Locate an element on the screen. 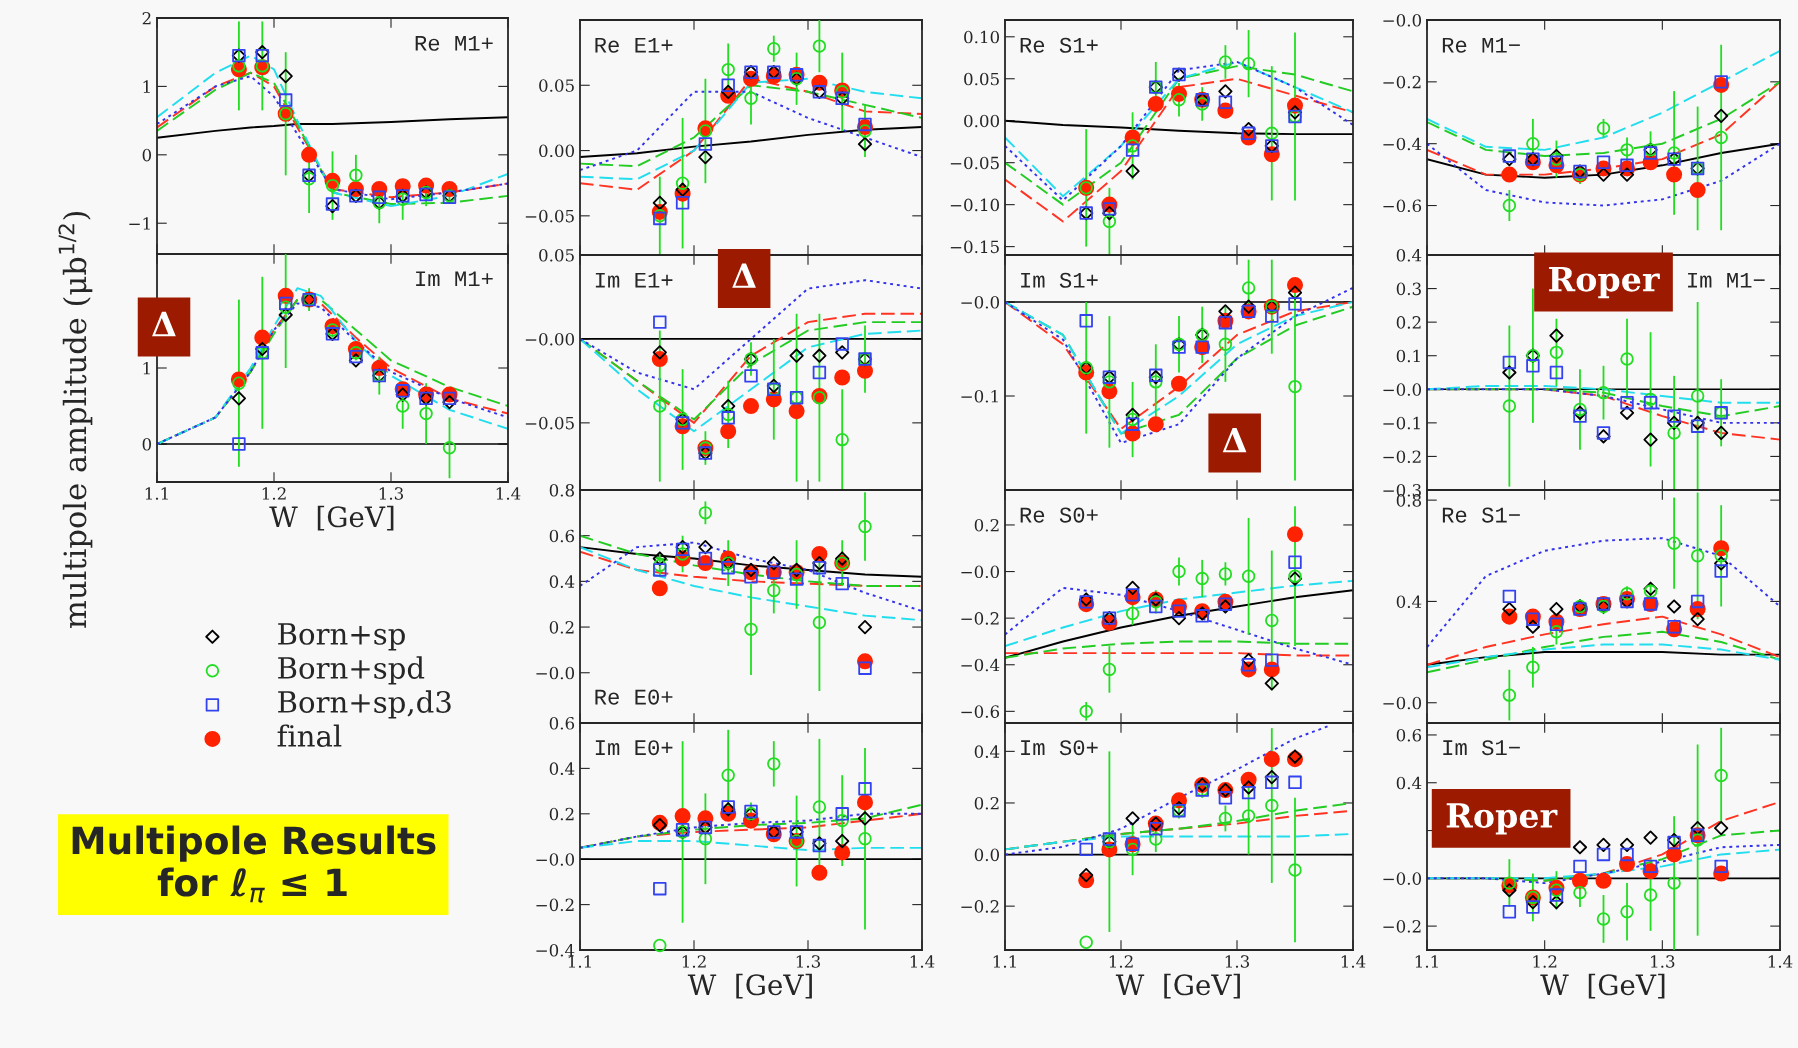  legend-label: Born+spd is located at coordinates (351, 670).